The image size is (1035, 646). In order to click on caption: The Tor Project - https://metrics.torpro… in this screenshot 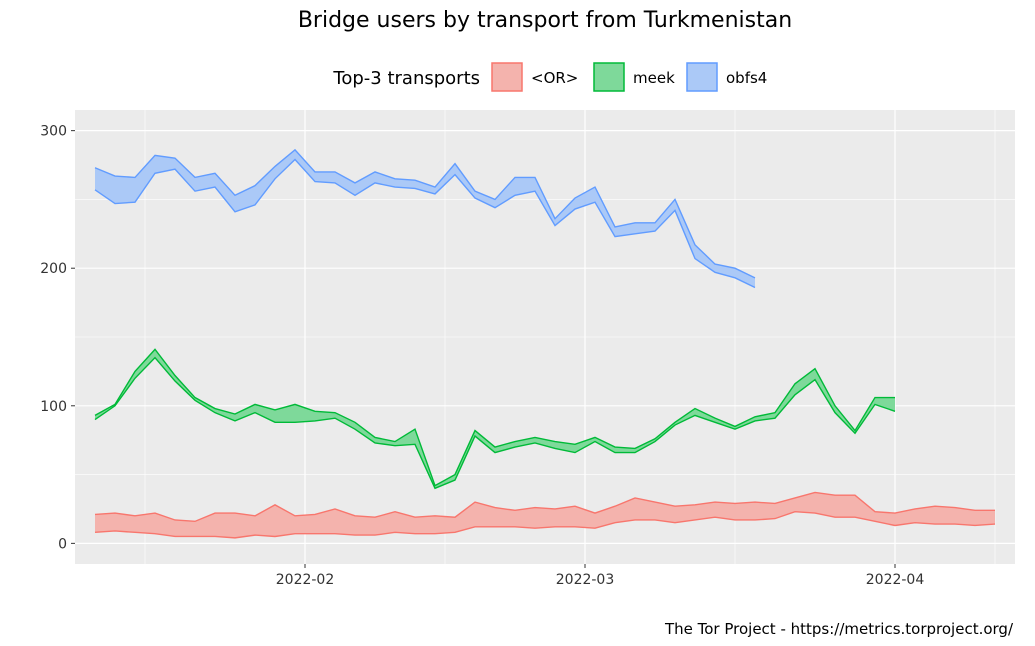, I will do `click(839, 629)`.